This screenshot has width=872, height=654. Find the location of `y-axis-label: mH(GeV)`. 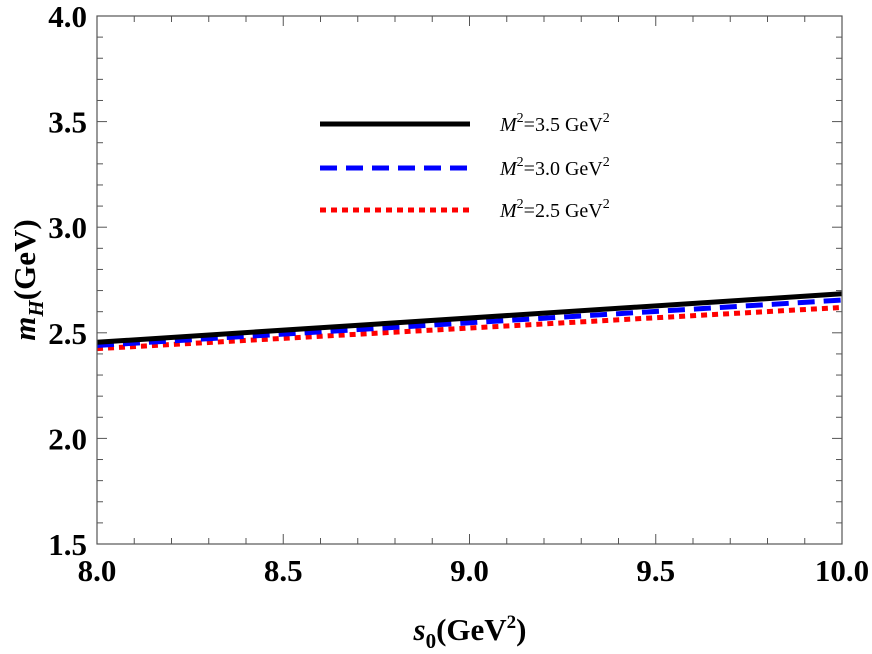

y-axis-label: mH(GeV) is located at coordinates (27, 279).